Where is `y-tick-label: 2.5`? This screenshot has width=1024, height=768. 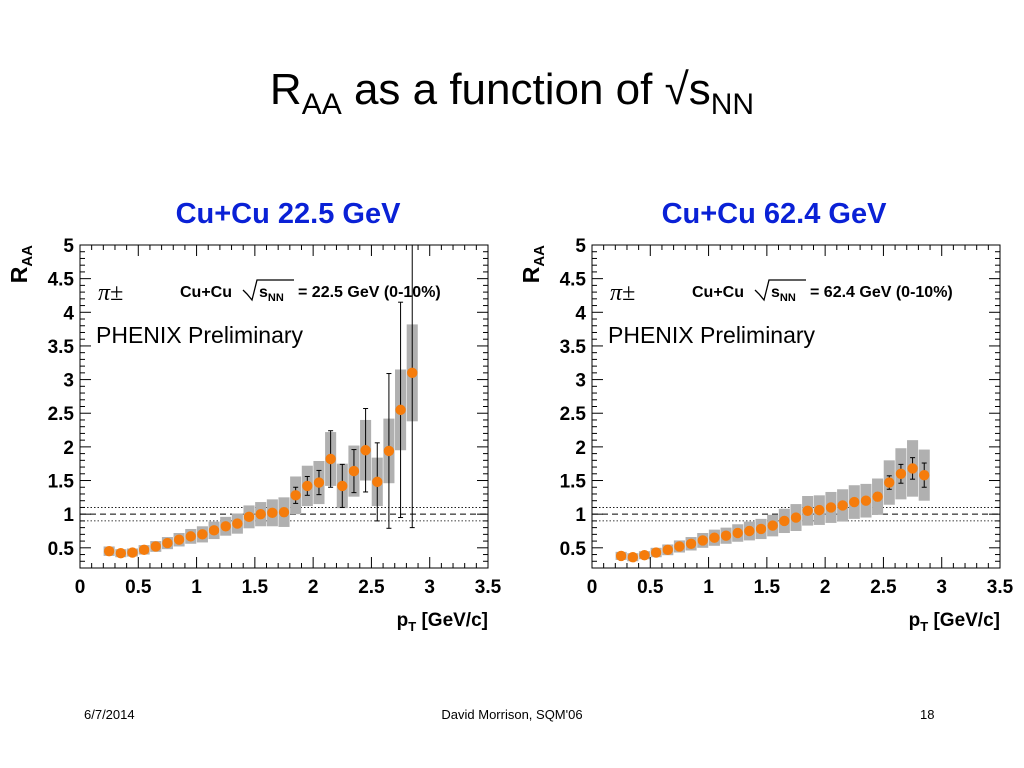 y-tick-label: 2.5 is located at coordinates (573, 414).